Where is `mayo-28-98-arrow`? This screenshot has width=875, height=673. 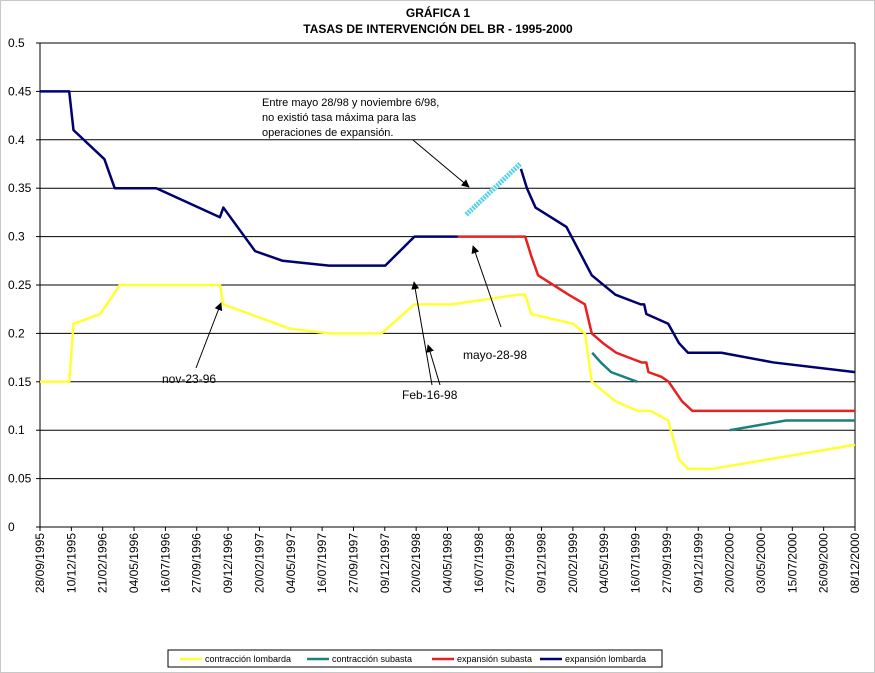 mayo-28-98-arrow is located at coordinates (486, 286).